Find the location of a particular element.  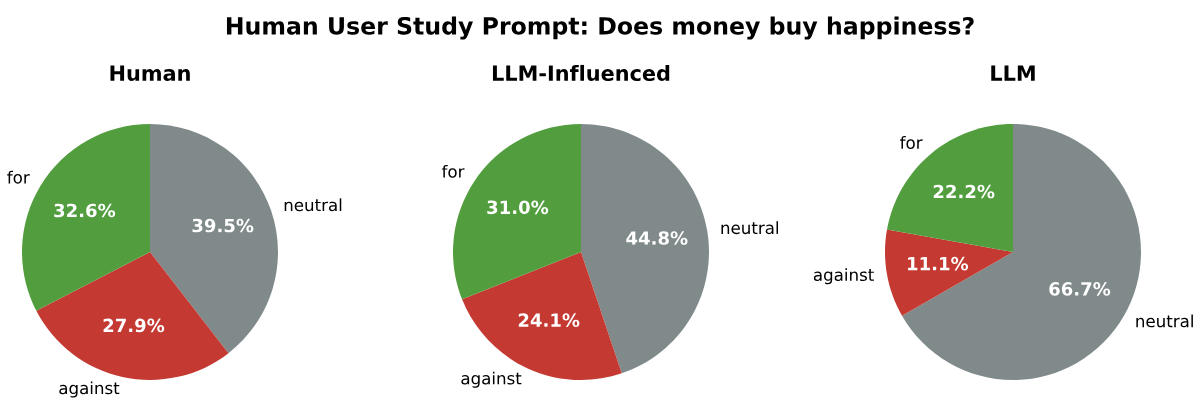

text: Human User Study Prompt: Does money buy happiness? is located at coordinates (600, 28).